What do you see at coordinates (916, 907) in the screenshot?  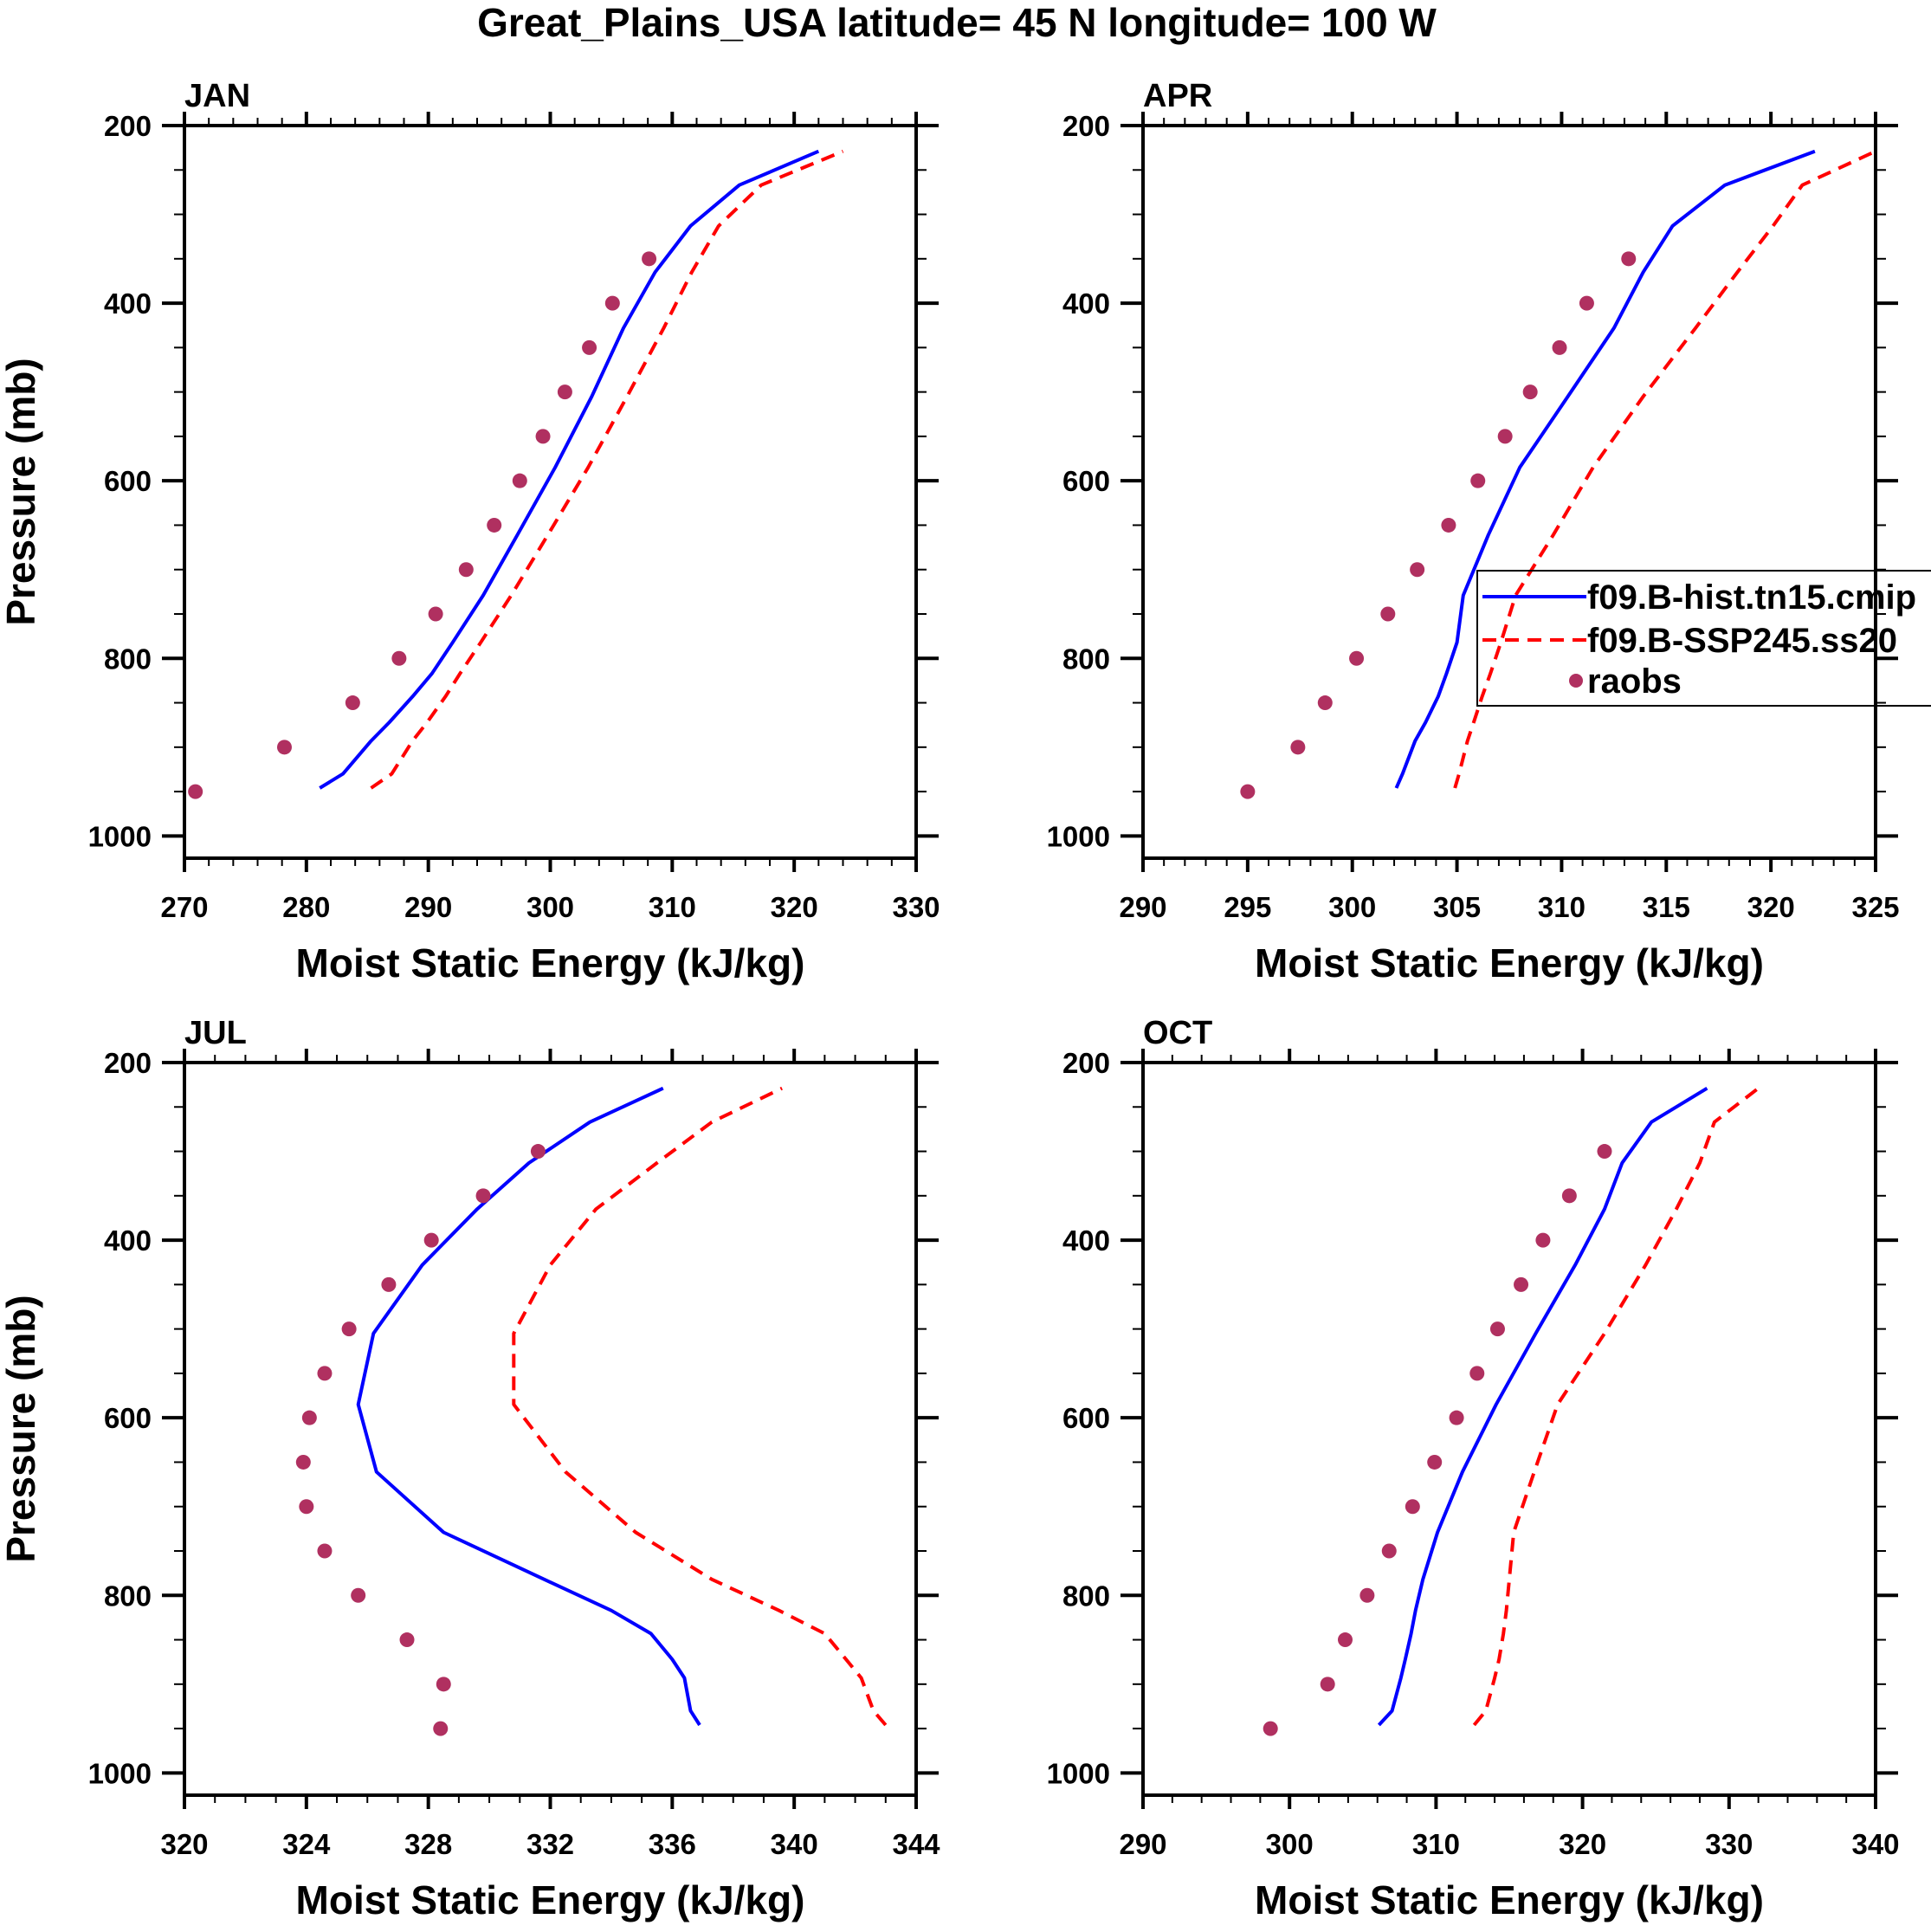 I see `x-tick-label: 330` at bounding box center [916, 907].